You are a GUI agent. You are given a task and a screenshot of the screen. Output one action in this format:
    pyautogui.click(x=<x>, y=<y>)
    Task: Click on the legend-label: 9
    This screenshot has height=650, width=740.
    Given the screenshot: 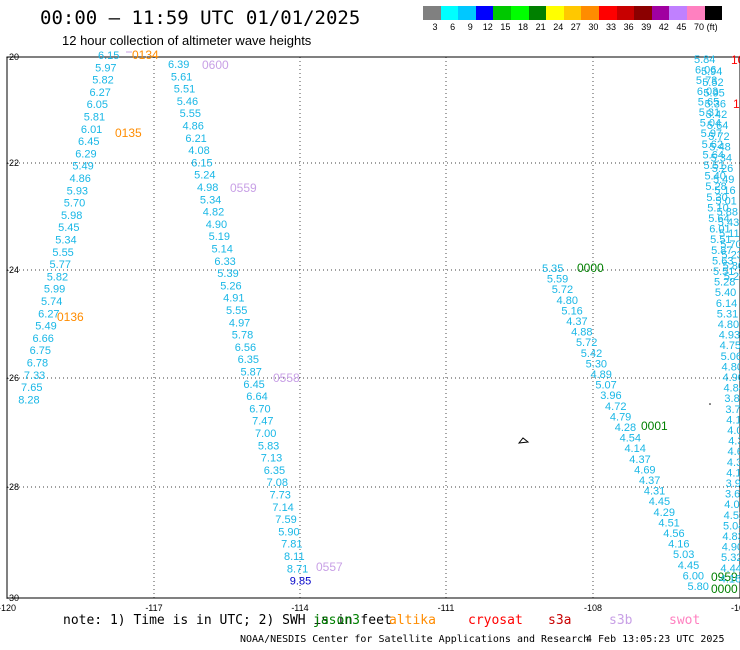 What is the action you would take?
    pyautogui.click(x=470, y=27)
    